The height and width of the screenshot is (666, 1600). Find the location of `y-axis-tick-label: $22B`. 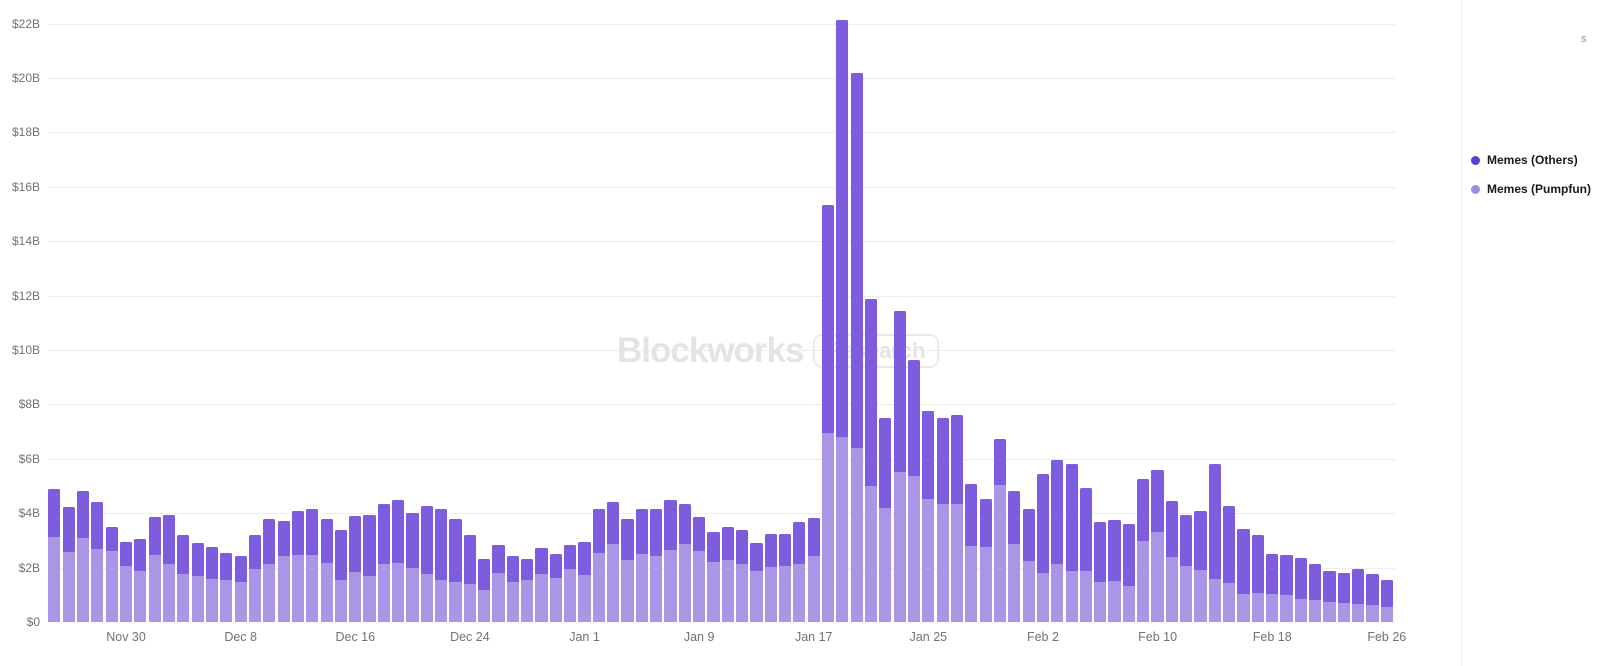

y-axis-tick-label: $22B is located at coordinates (25, 23).